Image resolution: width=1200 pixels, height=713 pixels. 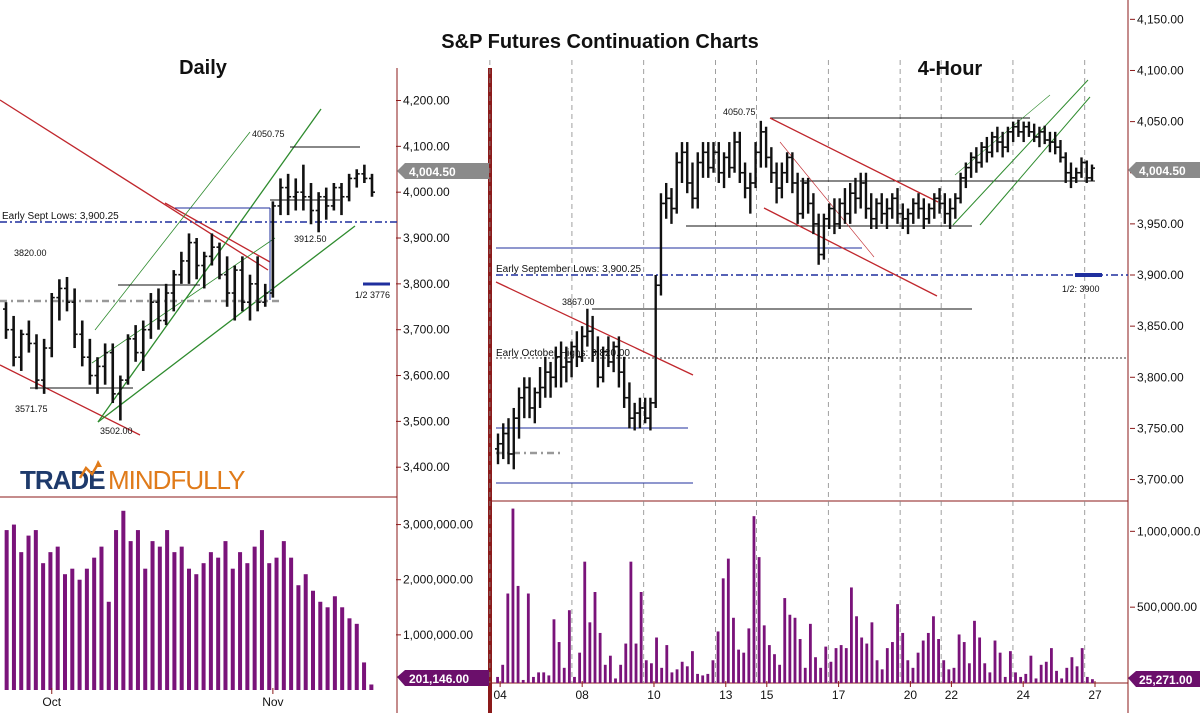 I want to click on hourly-date-tick-label: 13, so click(x=726, y=695).